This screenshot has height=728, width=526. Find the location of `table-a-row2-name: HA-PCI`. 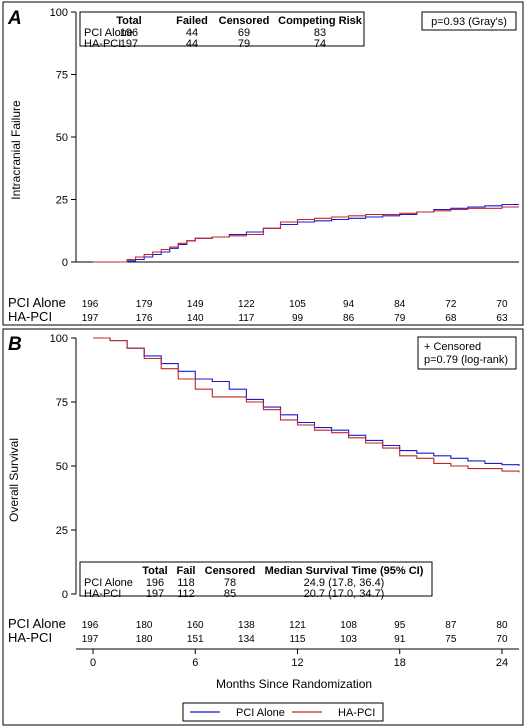

table-a-row2-name: HA-PCI is located at coordinates (102, 44).